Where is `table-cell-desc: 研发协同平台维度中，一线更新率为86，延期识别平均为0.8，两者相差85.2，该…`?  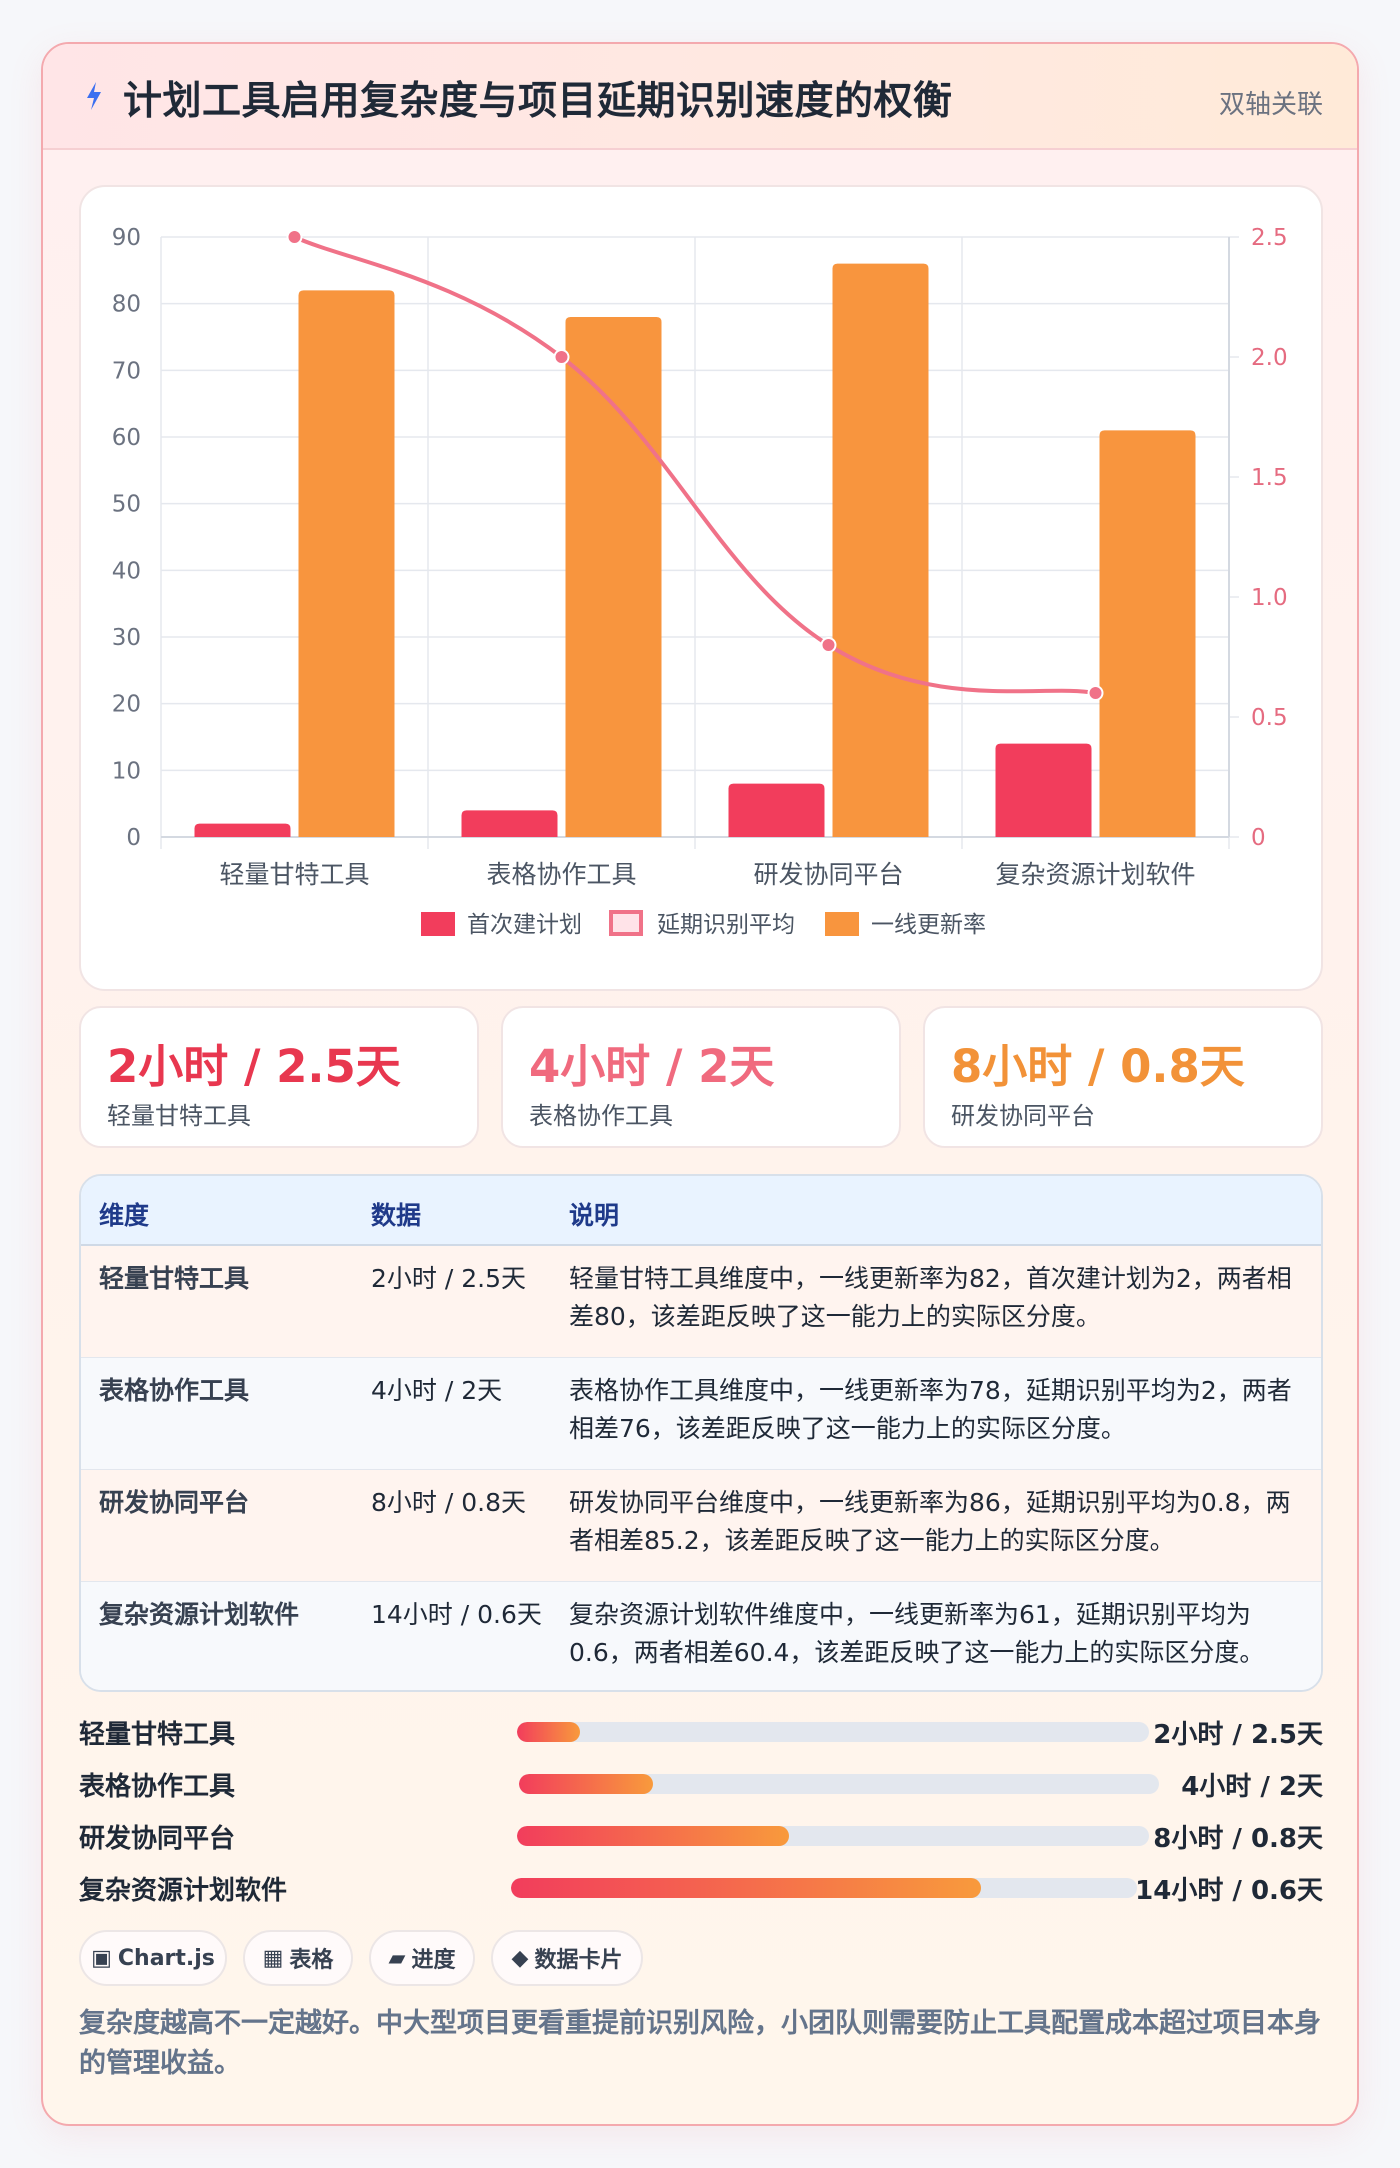 table-cell-desc: 研发协同平台维度中，一线更新率为86，延期识别平均为0.8，两者相差85.2，该… is located at coordinates (930, 1521).